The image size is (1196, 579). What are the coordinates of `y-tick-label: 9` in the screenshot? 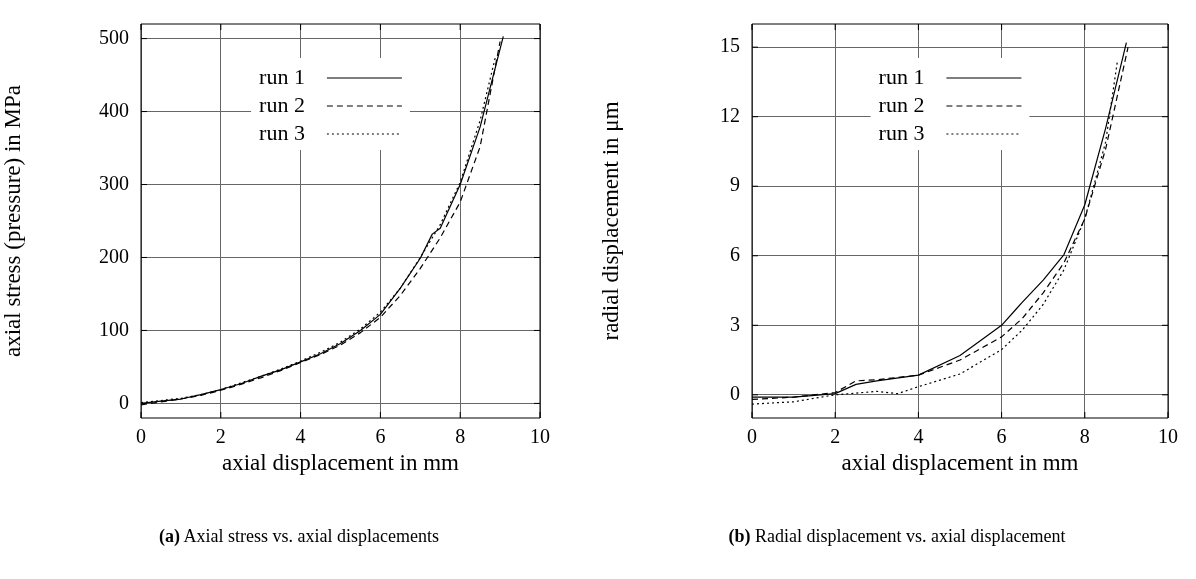 It's located at (735, 184).